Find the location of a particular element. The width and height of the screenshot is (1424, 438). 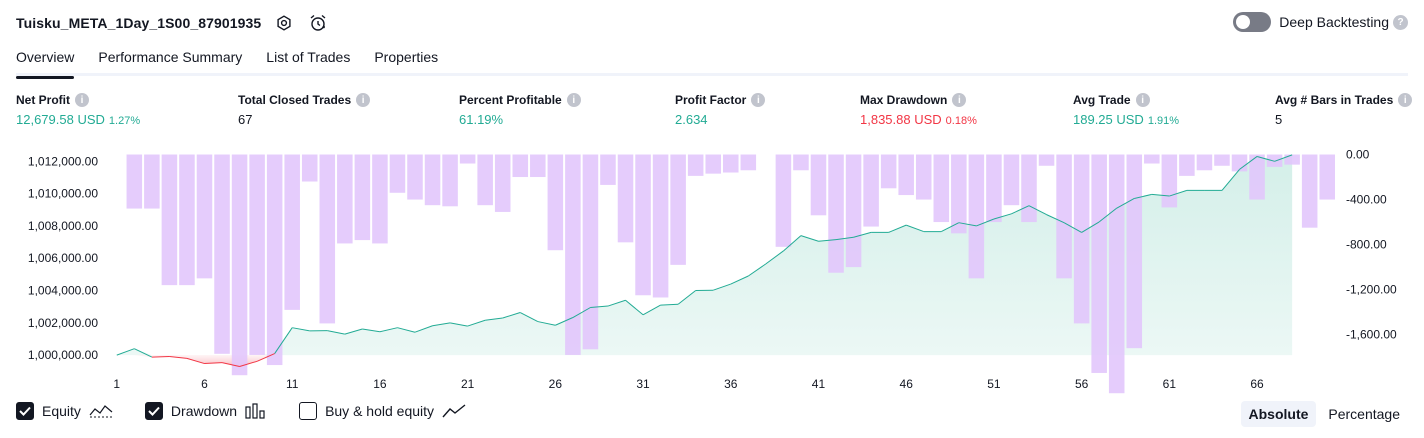

x-axis-tick: 31 is located at coordinates (643, 384).